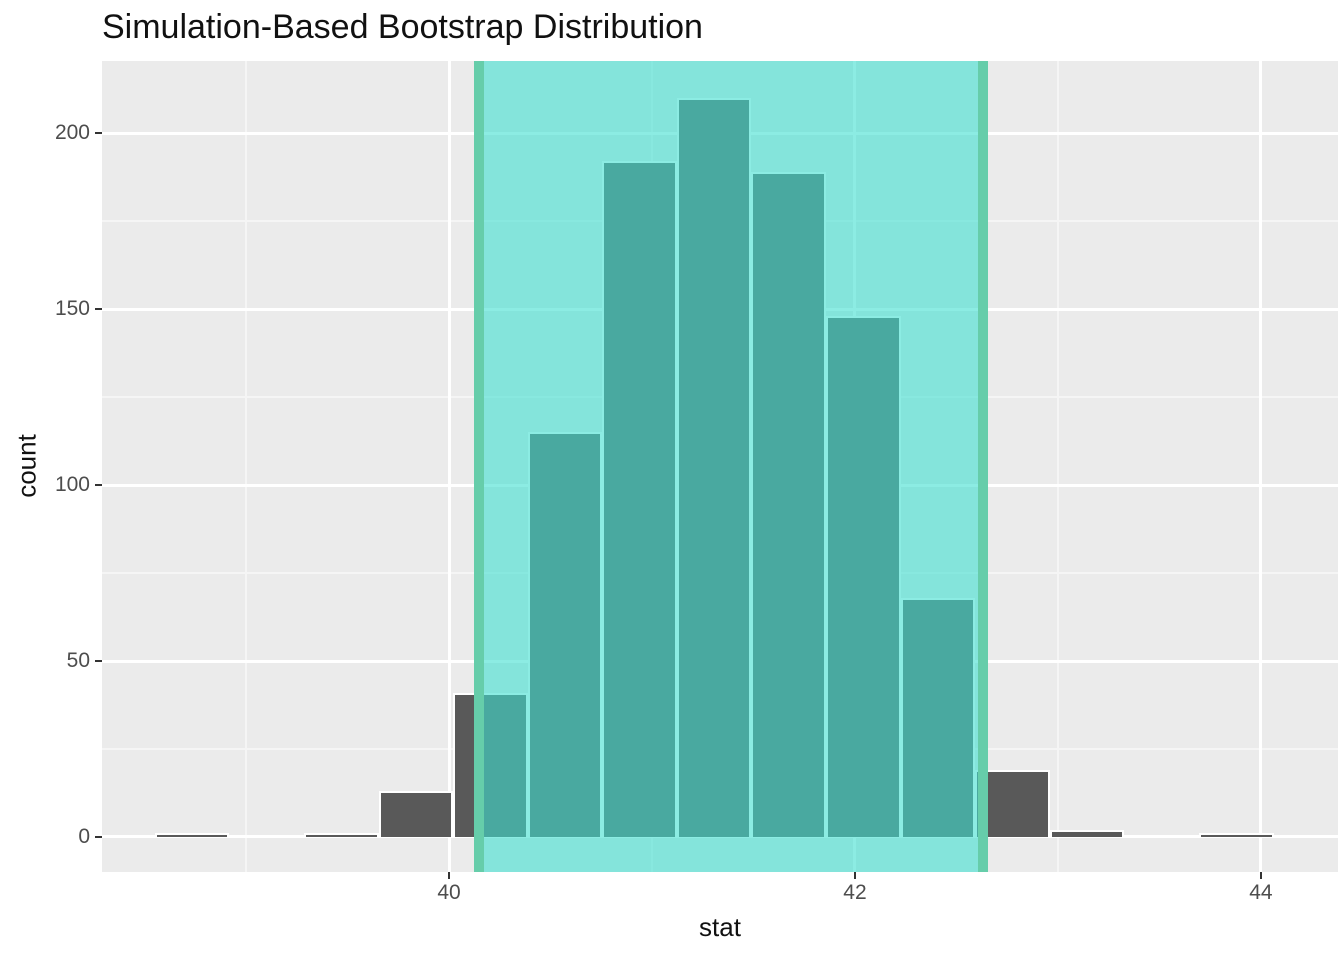 The width and height of the screenshot is (1344, 960). Describe the element at coordinates (479, 466) in the screenshot. I see `ci-lower-bound-line` at that location.